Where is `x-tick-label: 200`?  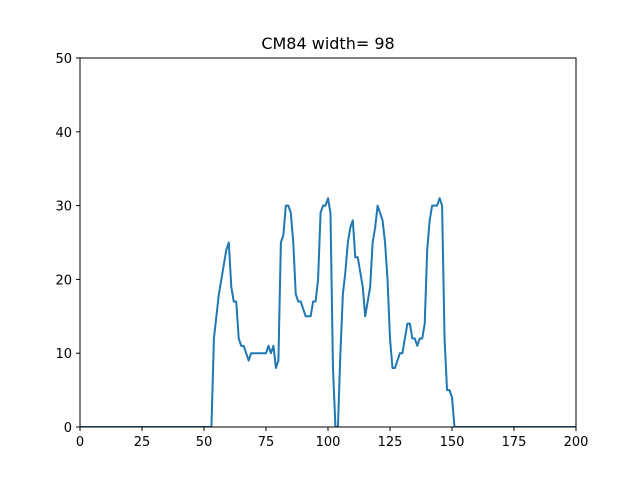
x-tick-label: 200 is located at coordinates (576, 442).